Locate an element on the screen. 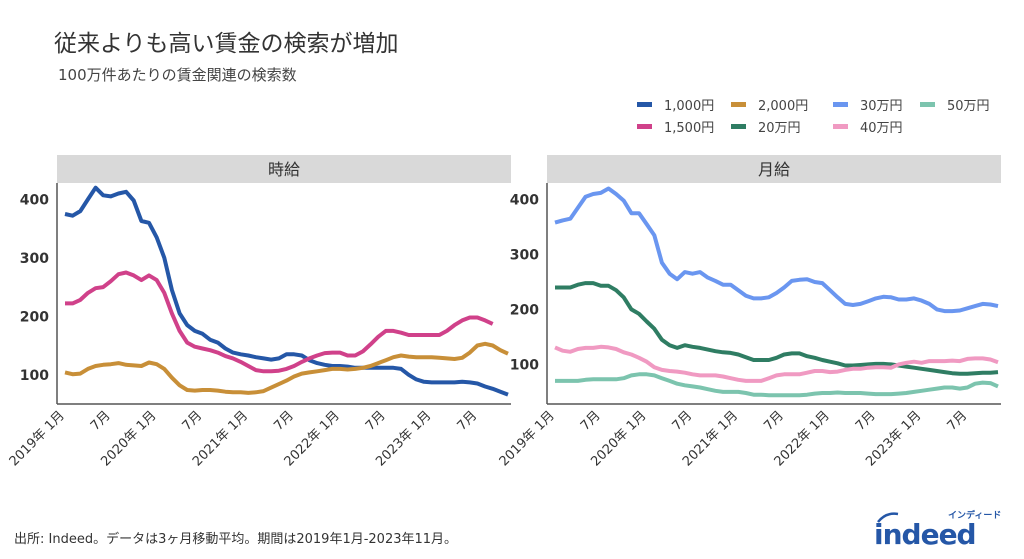 Image resolution: width=1024 pixels, height=559 pixels. legend-label: 20万円 is located at coordinates (779, 128).